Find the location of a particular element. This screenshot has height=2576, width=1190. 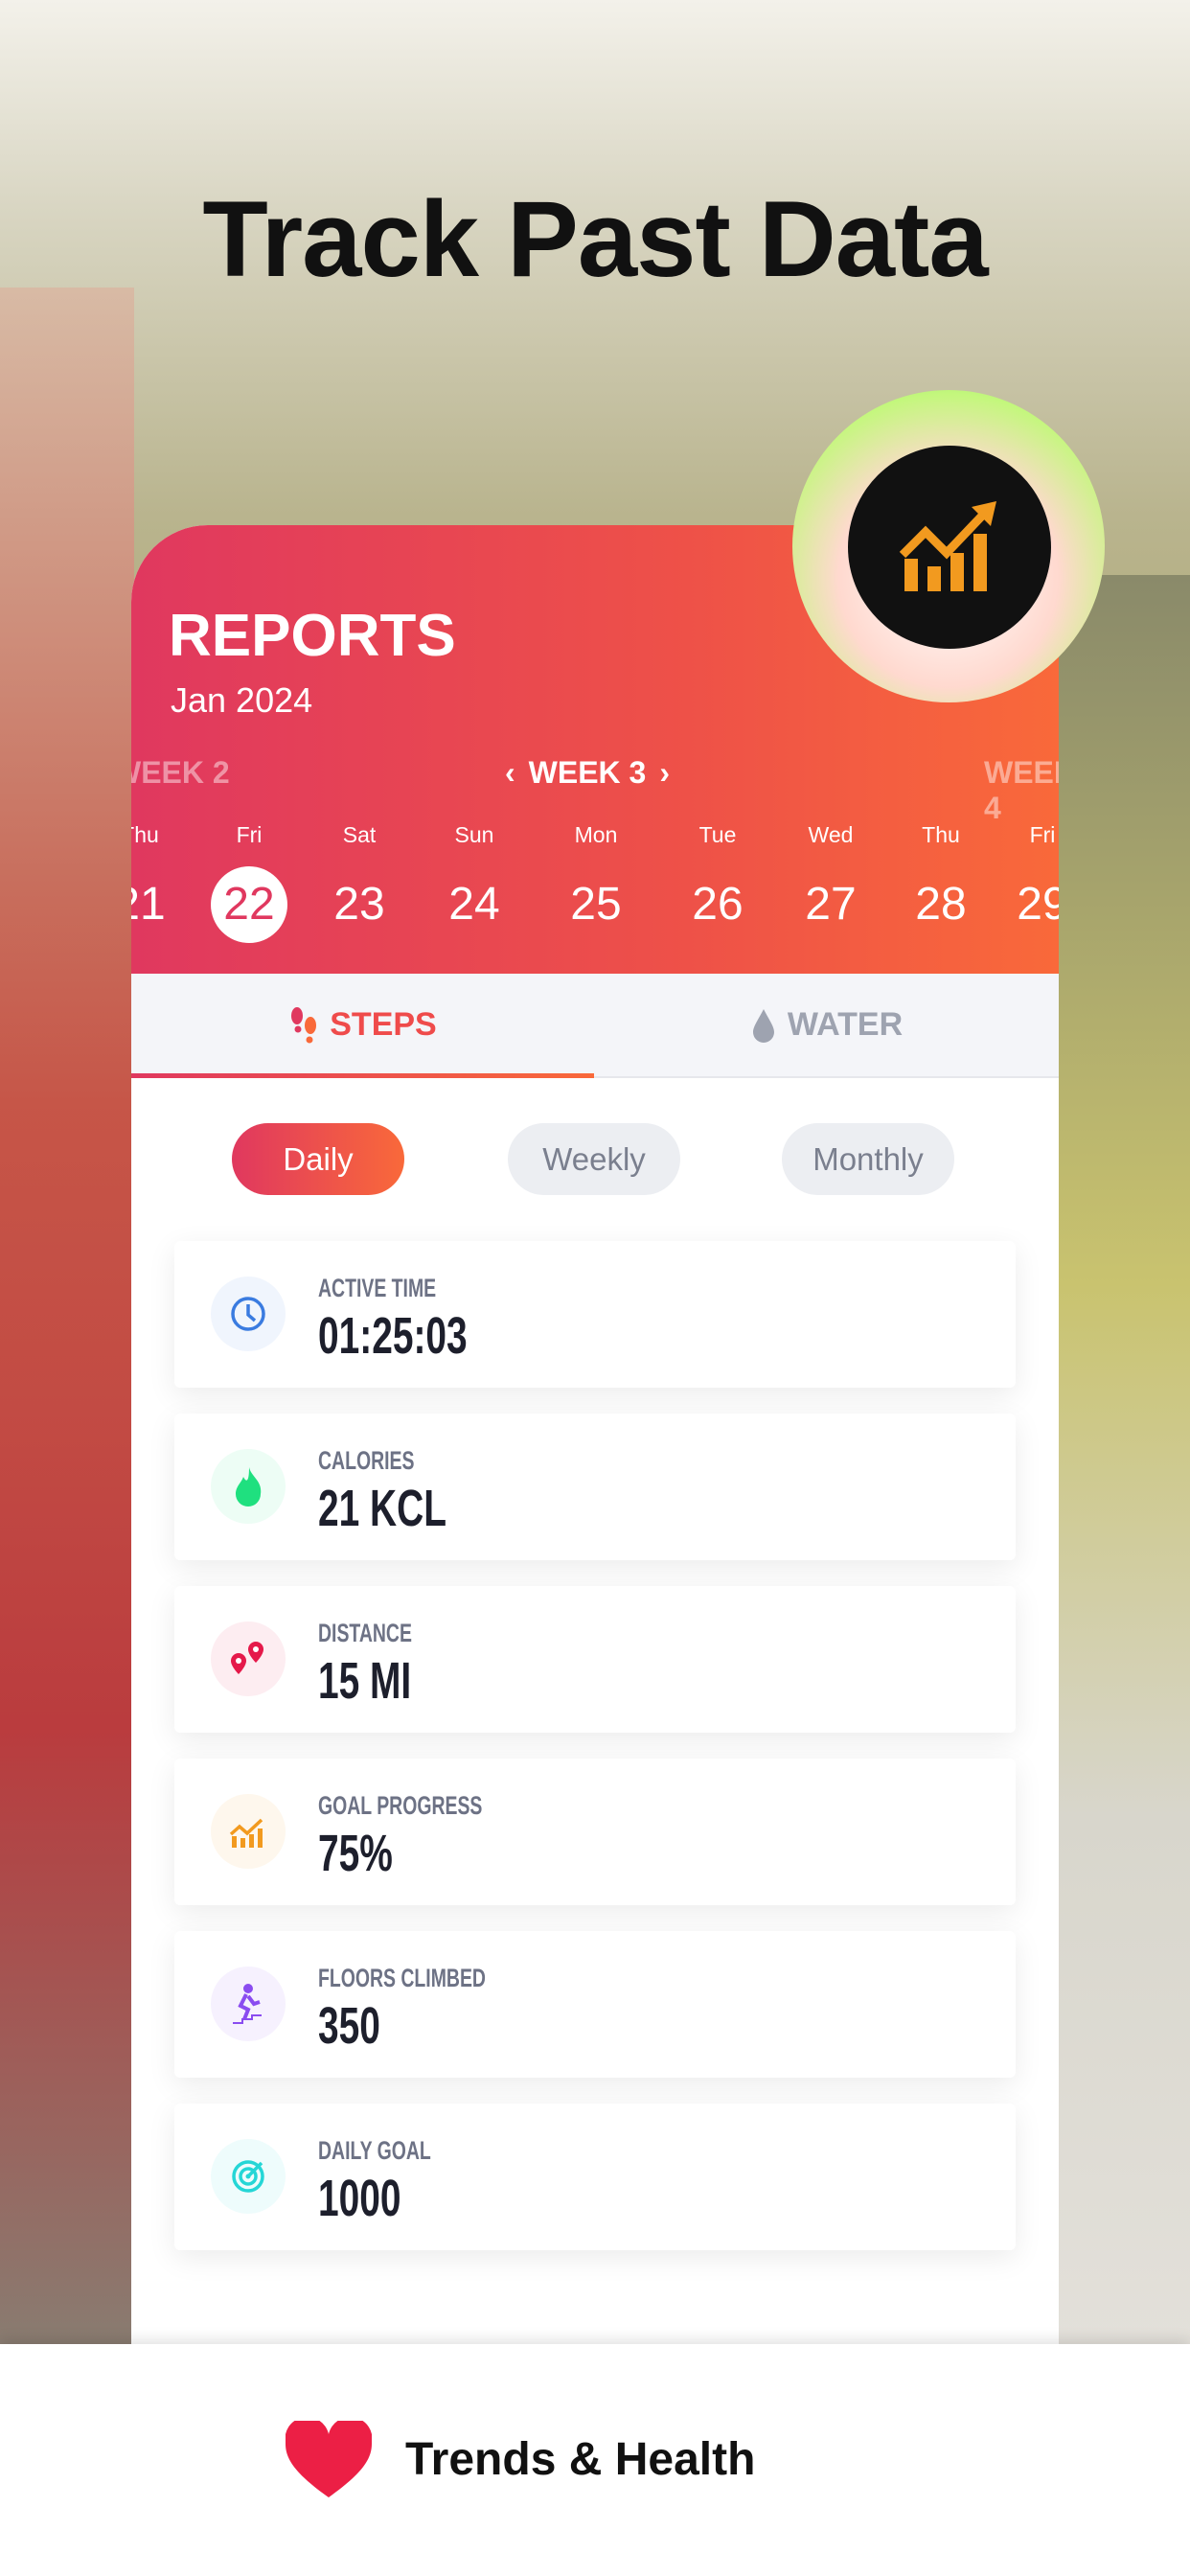

week-prev: WEEK 2 is located at coordinates (181, 772).